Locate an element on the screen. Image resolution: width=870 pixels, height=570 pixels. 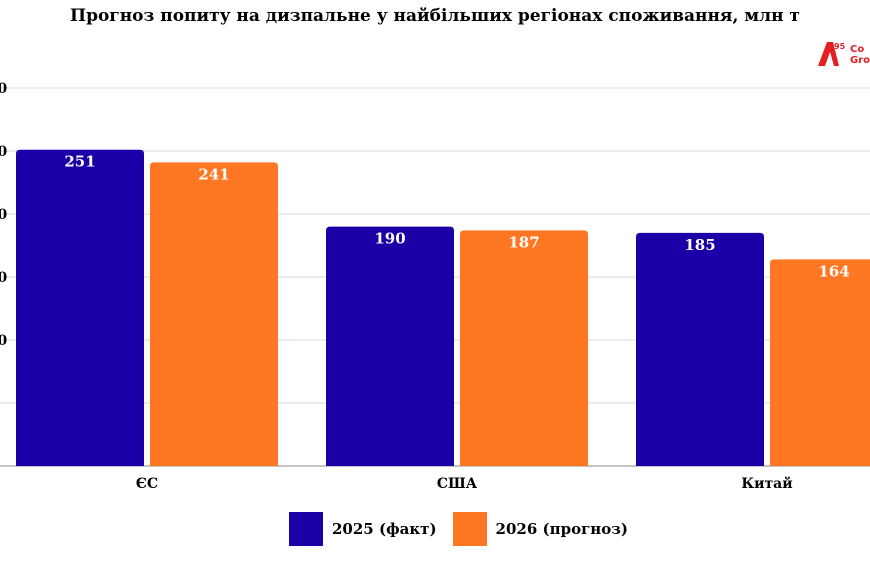
y-tick-label: 300 is located at coordinates (3, 89).